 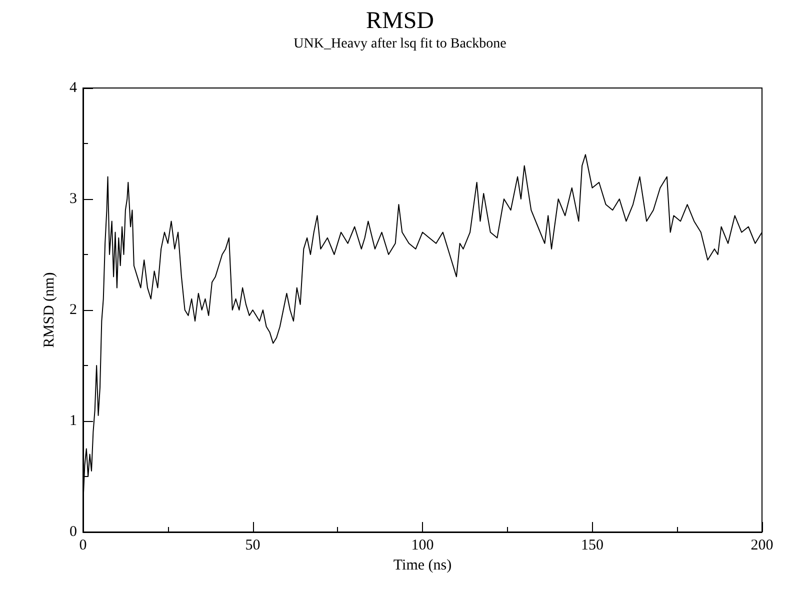 What do you see at coordinates (73, 532) in the screenshot?
I see `y-tick-label: 0` at bounding box center [73, 532].